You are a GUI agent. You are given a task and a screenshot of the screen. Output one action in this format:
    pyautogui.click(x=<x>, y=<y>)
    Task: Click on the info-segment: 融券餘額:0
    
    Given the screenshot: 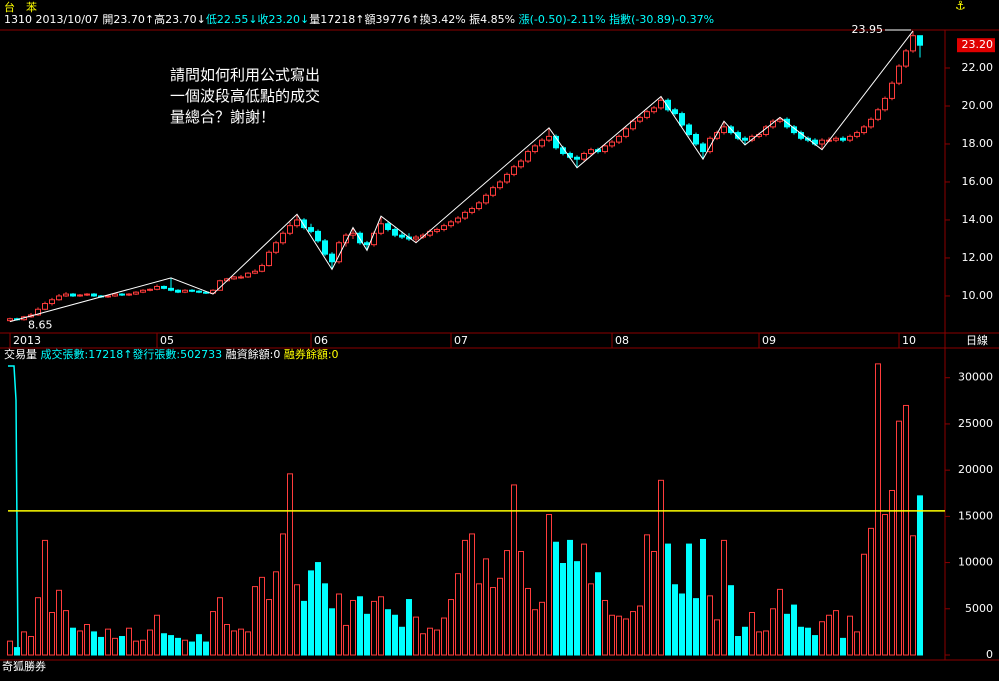 What is the action you would take?
    pyautogui.click(x=311, y=354)
    